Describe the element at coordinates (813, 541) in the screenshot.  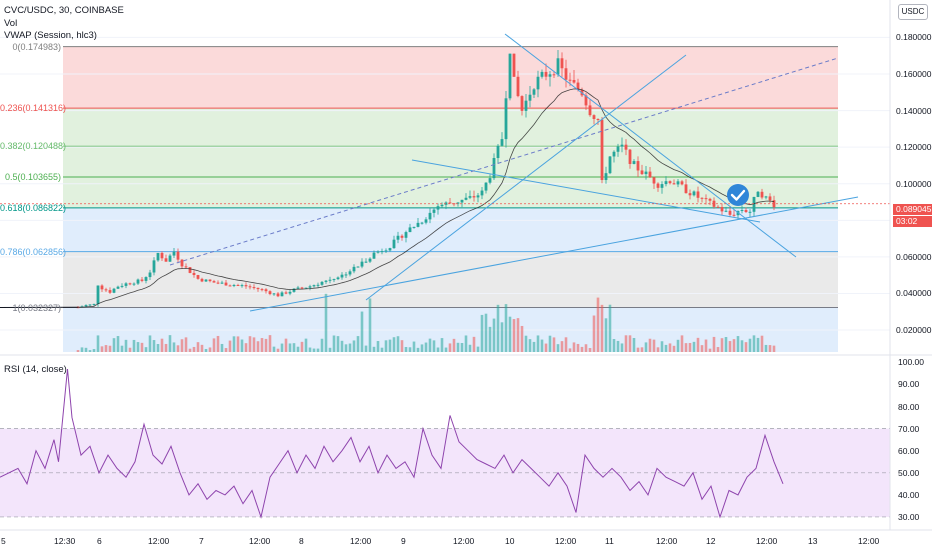
I see `time-tick-label: 13` at that location.